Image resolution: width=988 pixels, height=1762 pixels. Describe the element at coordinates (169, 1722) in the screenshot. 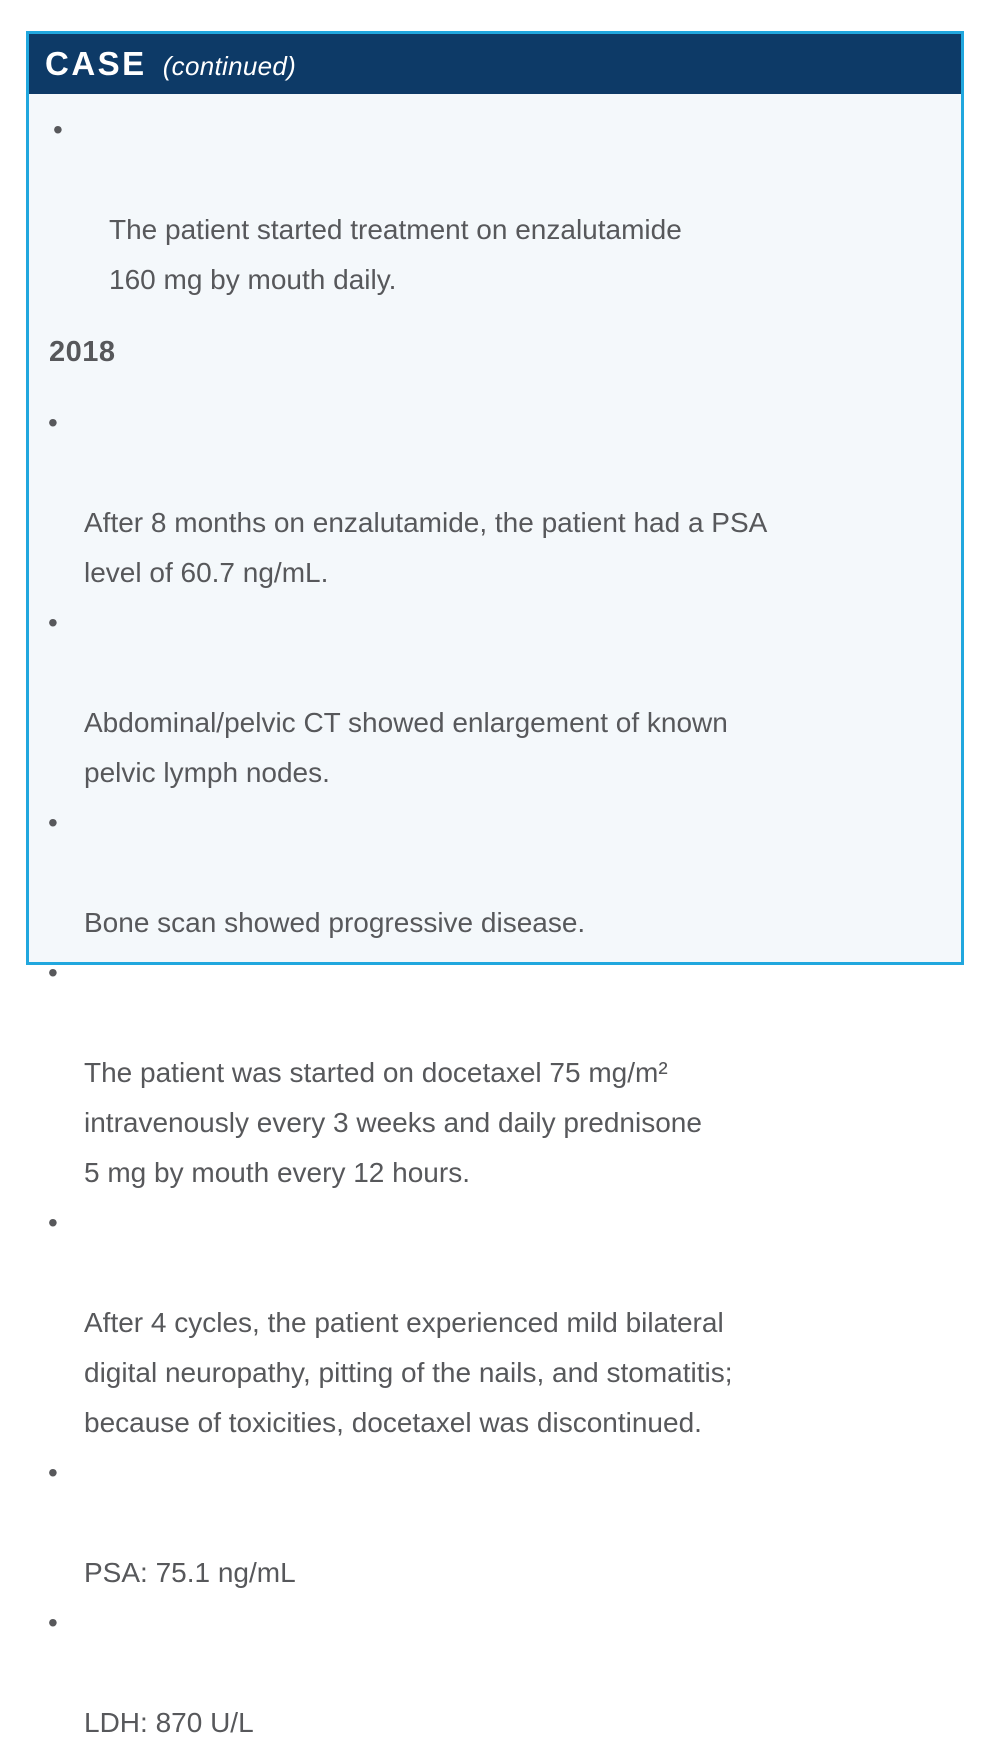

I see `list-item-text: LDH: 870 U/L` at that location.